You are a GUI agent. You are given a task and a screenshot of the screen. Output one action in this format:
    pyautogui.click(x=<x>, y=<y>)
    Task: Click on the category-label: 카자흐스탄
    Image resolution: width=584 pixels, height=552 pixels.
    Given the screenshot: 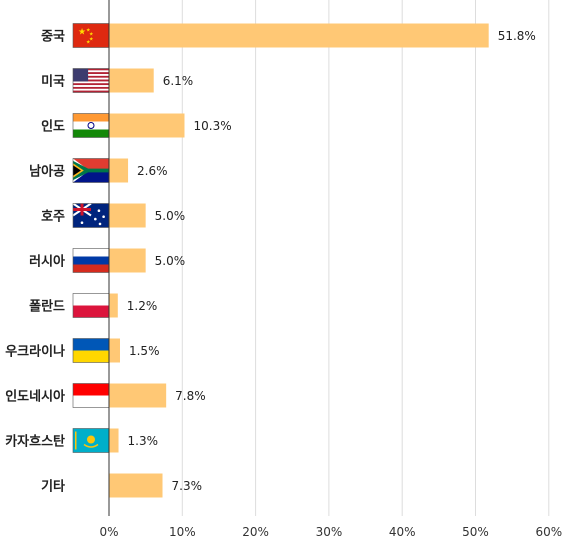 What is the action you would take?
    pyautogui.click(x=35, y=442)
    